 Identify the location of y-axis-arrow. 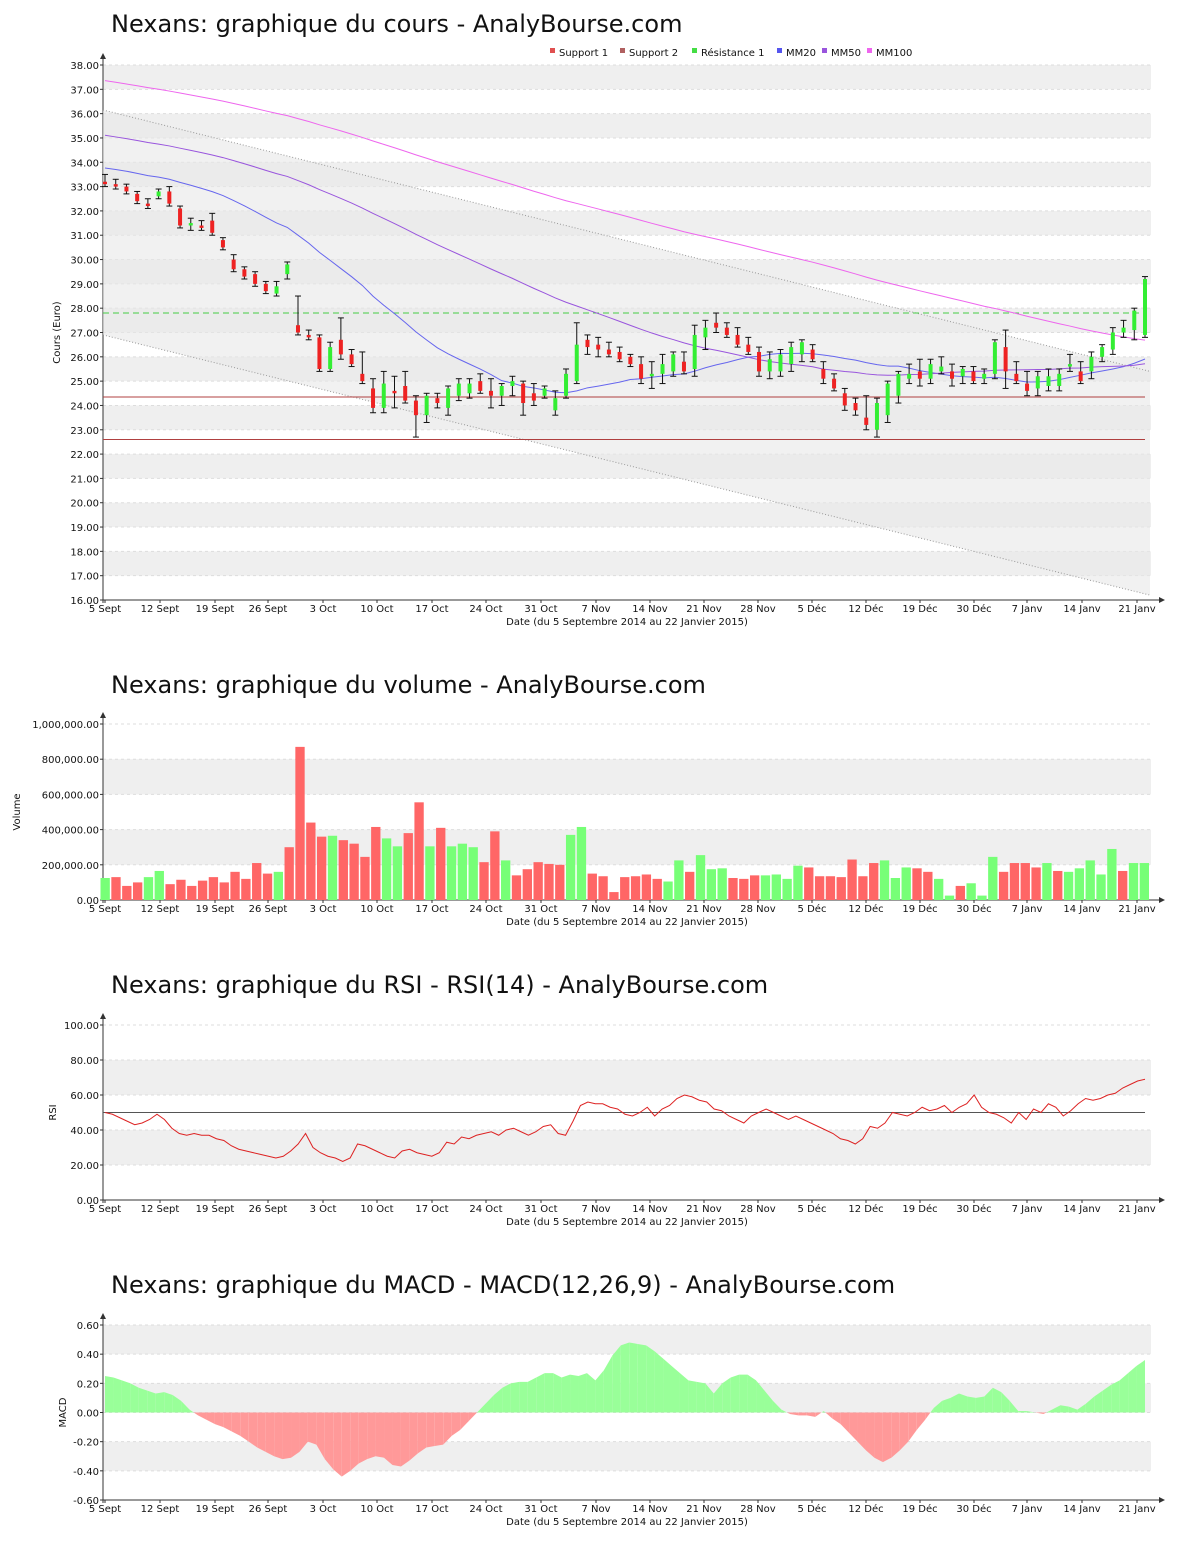
(103, 715).